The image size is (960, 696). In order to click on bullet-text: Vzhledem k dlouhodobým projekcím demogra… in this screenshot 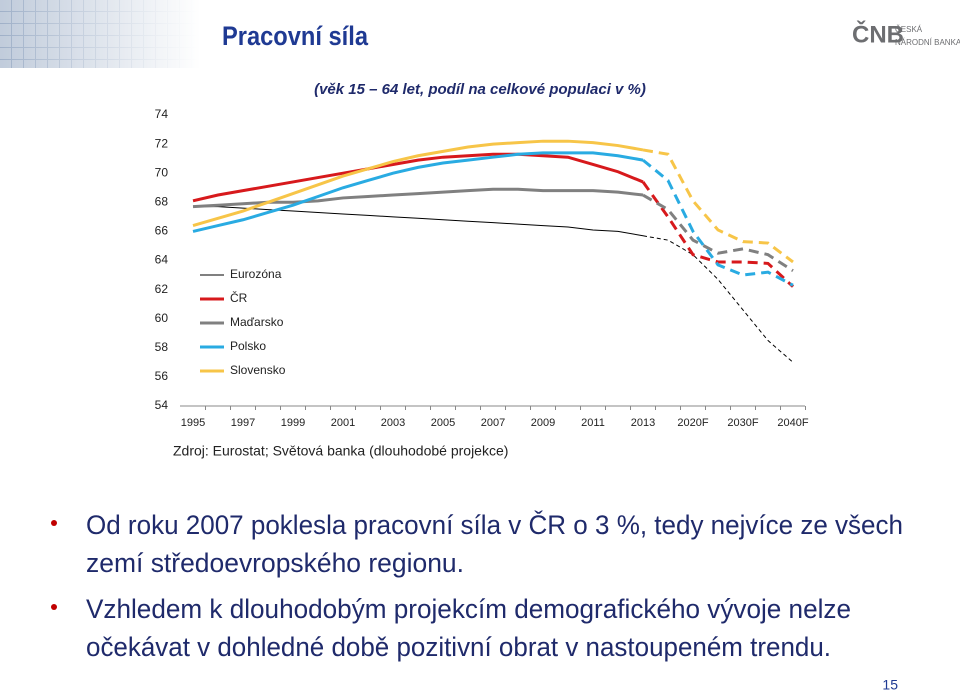, I will do `click(468, 609)`.